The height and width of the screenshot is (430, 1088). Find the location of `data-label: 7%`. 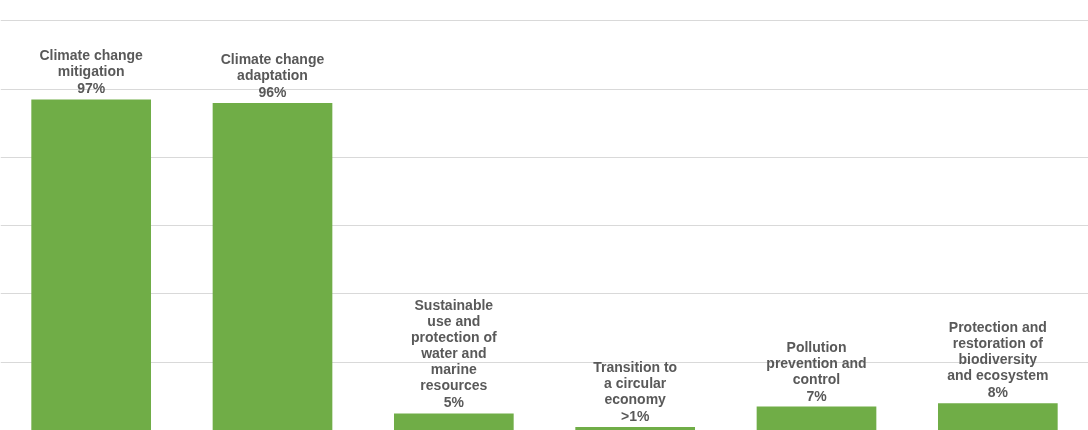

data-label: 7% is located at coordinates (817, 395).